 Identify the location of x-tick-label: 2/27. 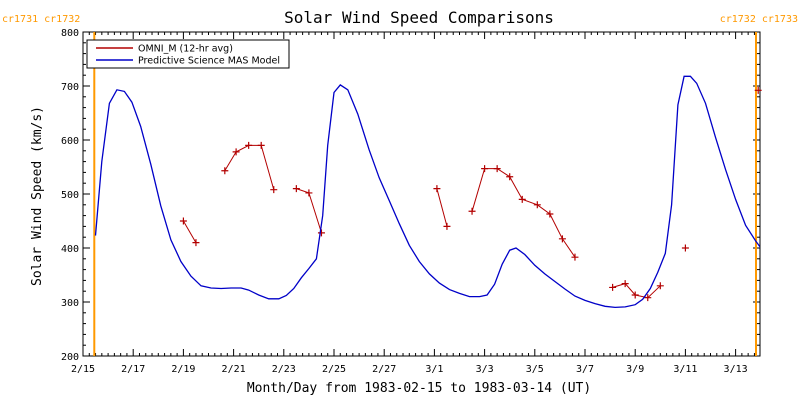
(384, 369).